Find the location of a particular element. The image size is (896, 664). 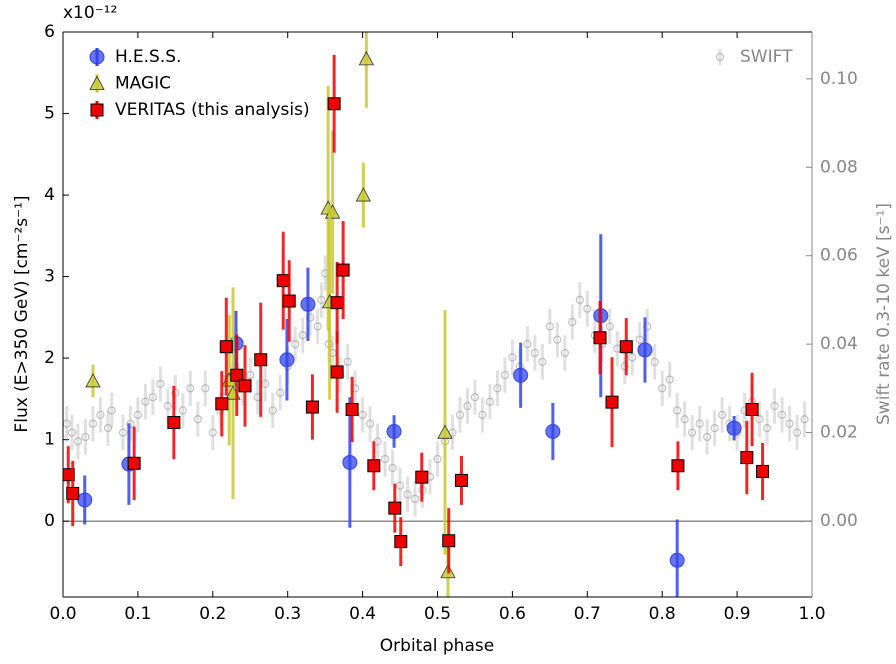

y-tick-label: 5 is located at coordinates (49, 114).